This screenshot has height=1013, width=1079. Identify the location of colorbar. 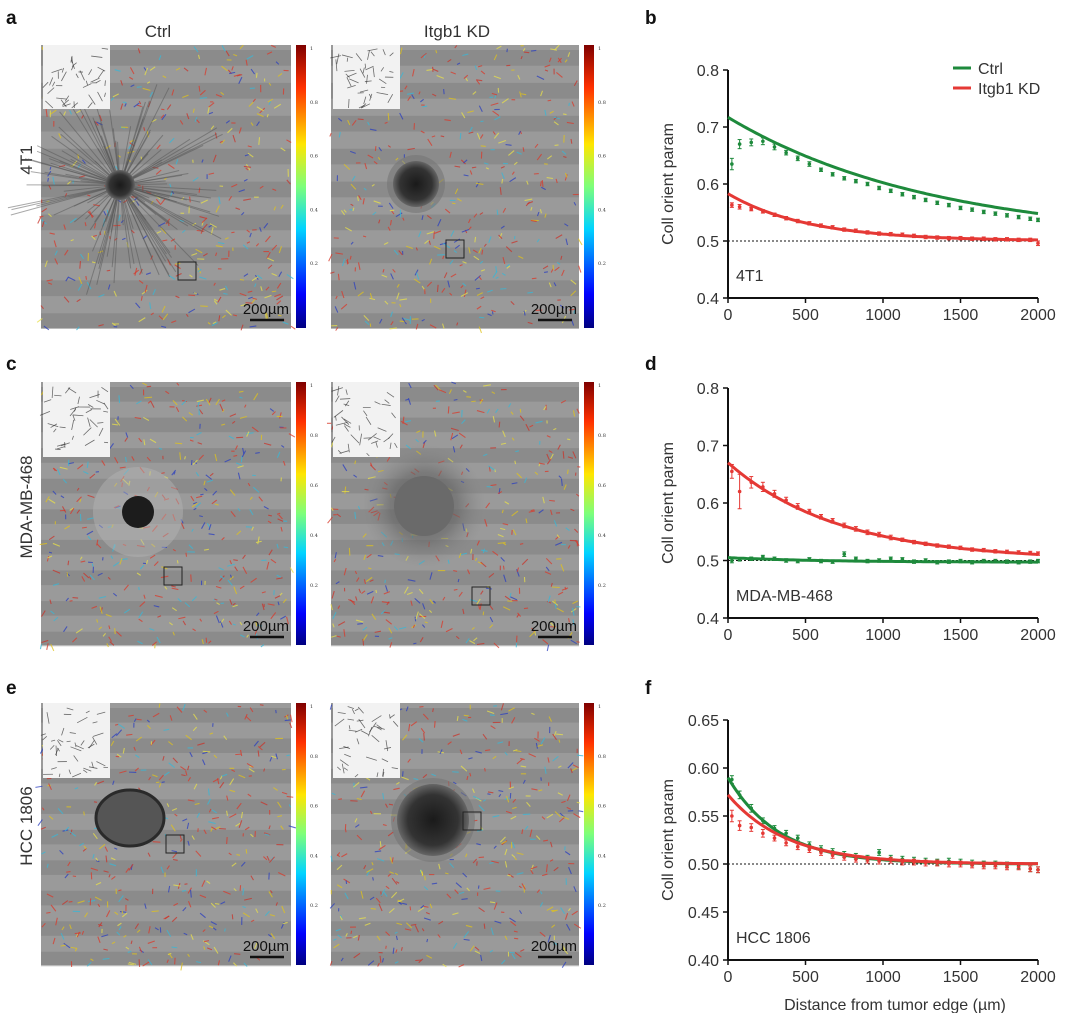
(589, 834).